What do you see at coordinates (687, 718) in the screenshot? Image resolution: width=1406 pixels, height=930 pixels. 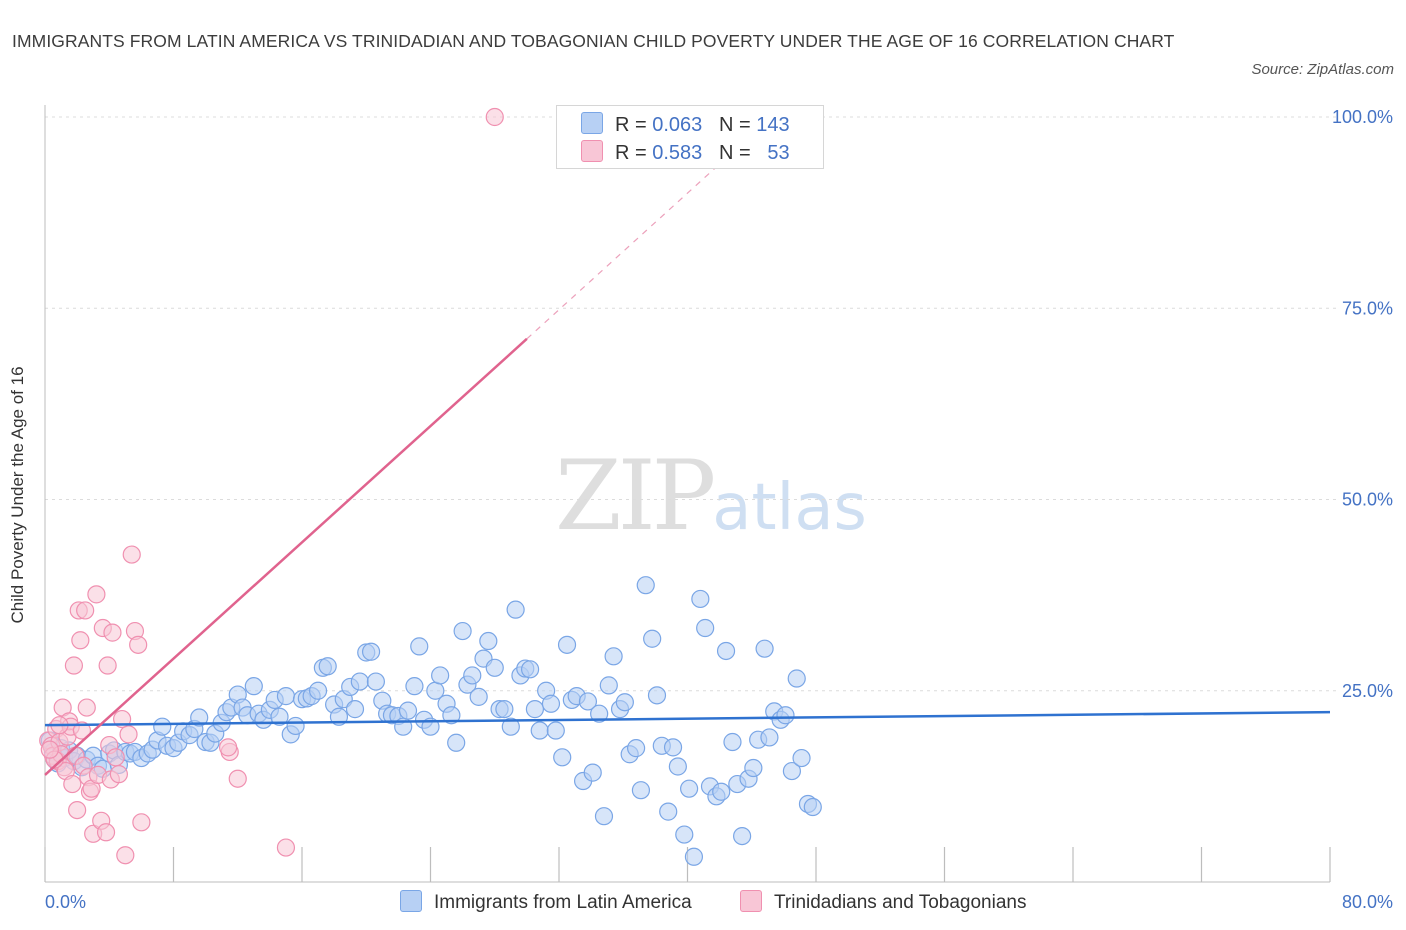 I see `trend-line-immigrants` at bounding box center [687, 718].